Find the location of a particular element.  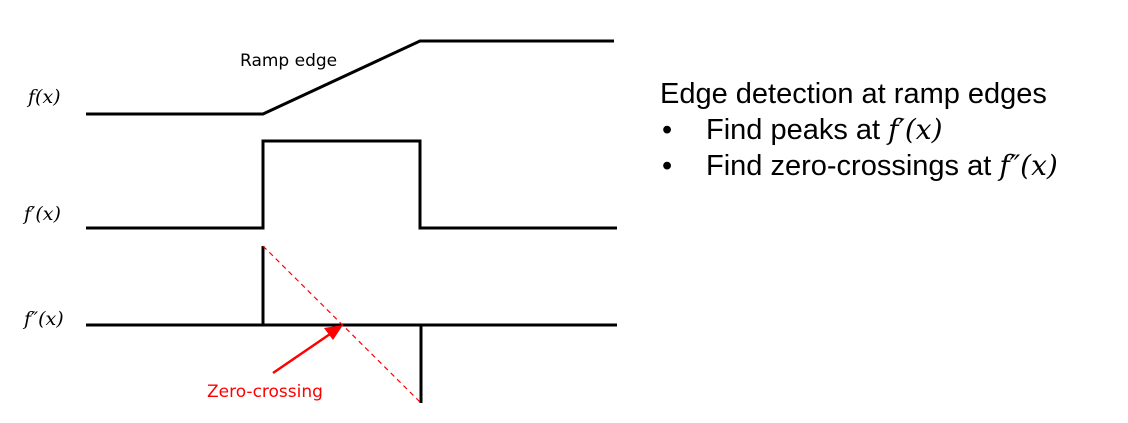

zero-crossing-arrow is located at coordinates (303, 352).